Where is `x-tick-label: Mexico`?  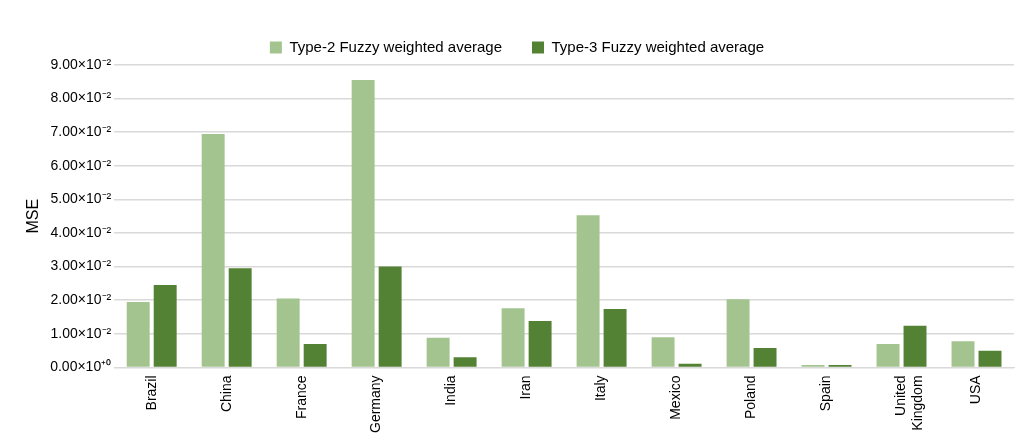
x-tick-label: Mexico is located at coordinates (675, 397).